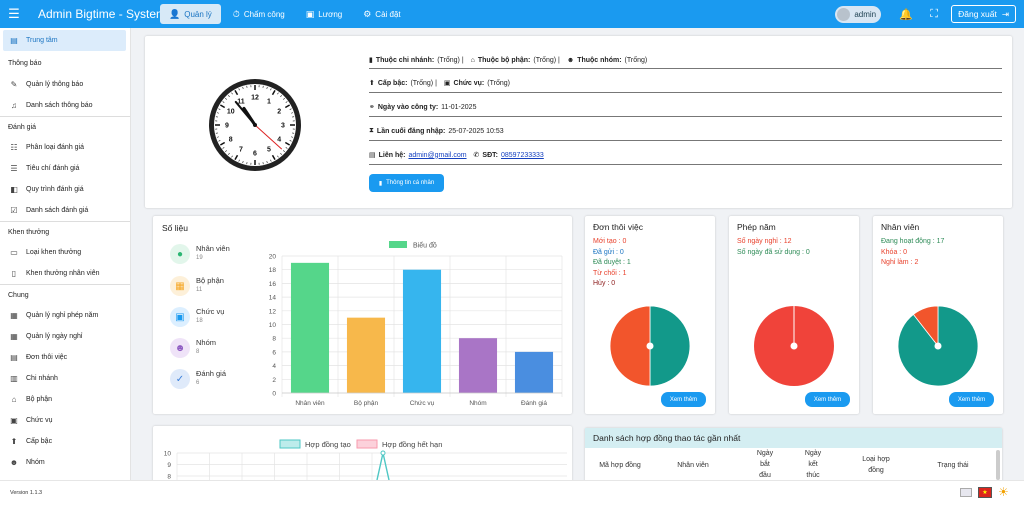 The image size is (1024, 506). Describe the element at coordinates (365, 460) in the screenshot. I see `contract-line-chart: Hợp đồng tạo Hợp đồng hết hạn 10 9 8` at that location.